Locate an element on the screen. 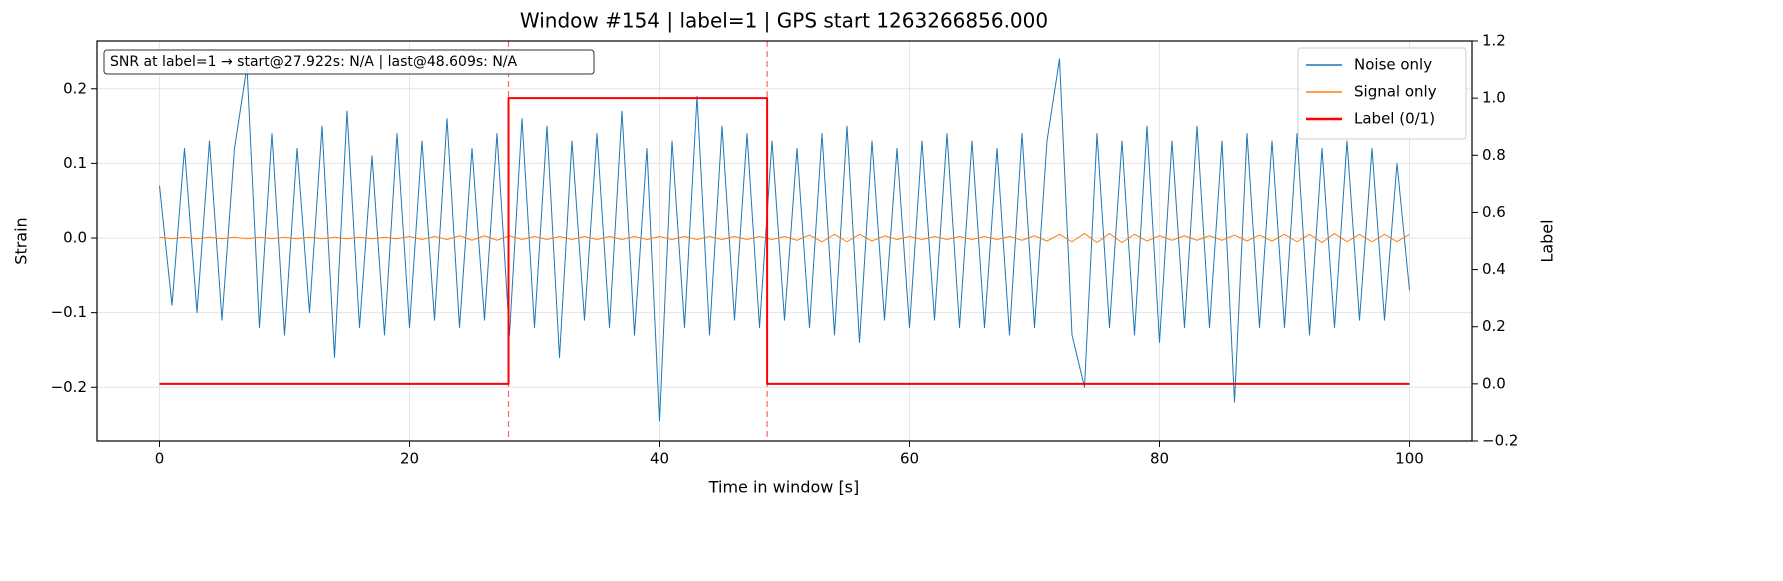 The width and height of the screenshot is (1783, 581). legend-label: Signal only is located at coordinates (1395, 92).